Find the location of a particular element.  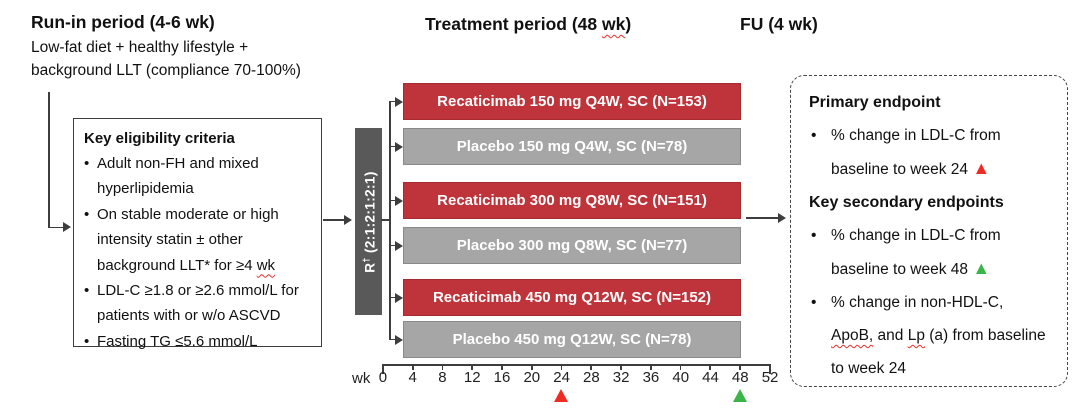

branch-arrowhead-1-icon is located at coordinates (399, 101).